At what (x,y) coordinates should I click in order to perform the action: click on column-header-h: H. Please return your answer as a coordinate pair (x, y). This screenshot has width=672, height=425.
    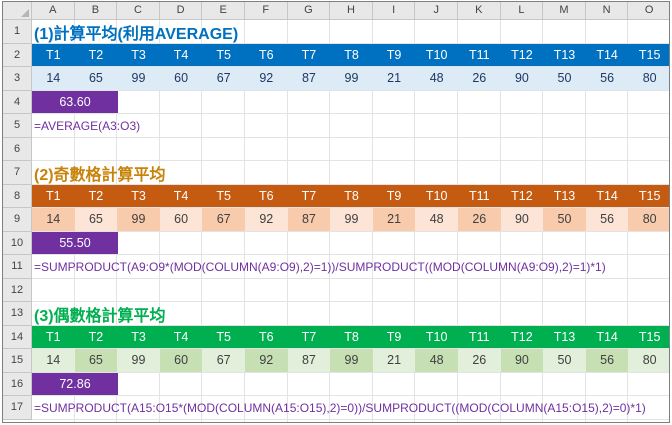
    Looking at the image, I should click on (351, 11).